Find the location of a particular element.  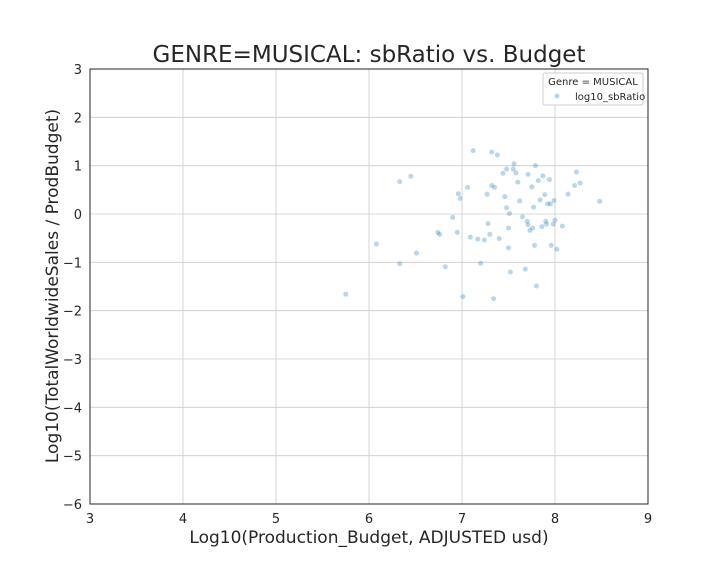

x-tick-label: 7 is located at coordinates (462, 519).